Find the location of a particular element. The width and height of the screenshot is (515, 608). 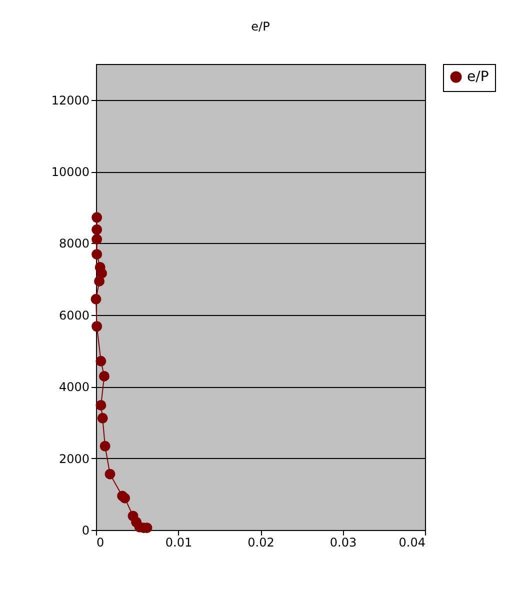

y-tick-label: 10000 is located at coordinates (70, 172).